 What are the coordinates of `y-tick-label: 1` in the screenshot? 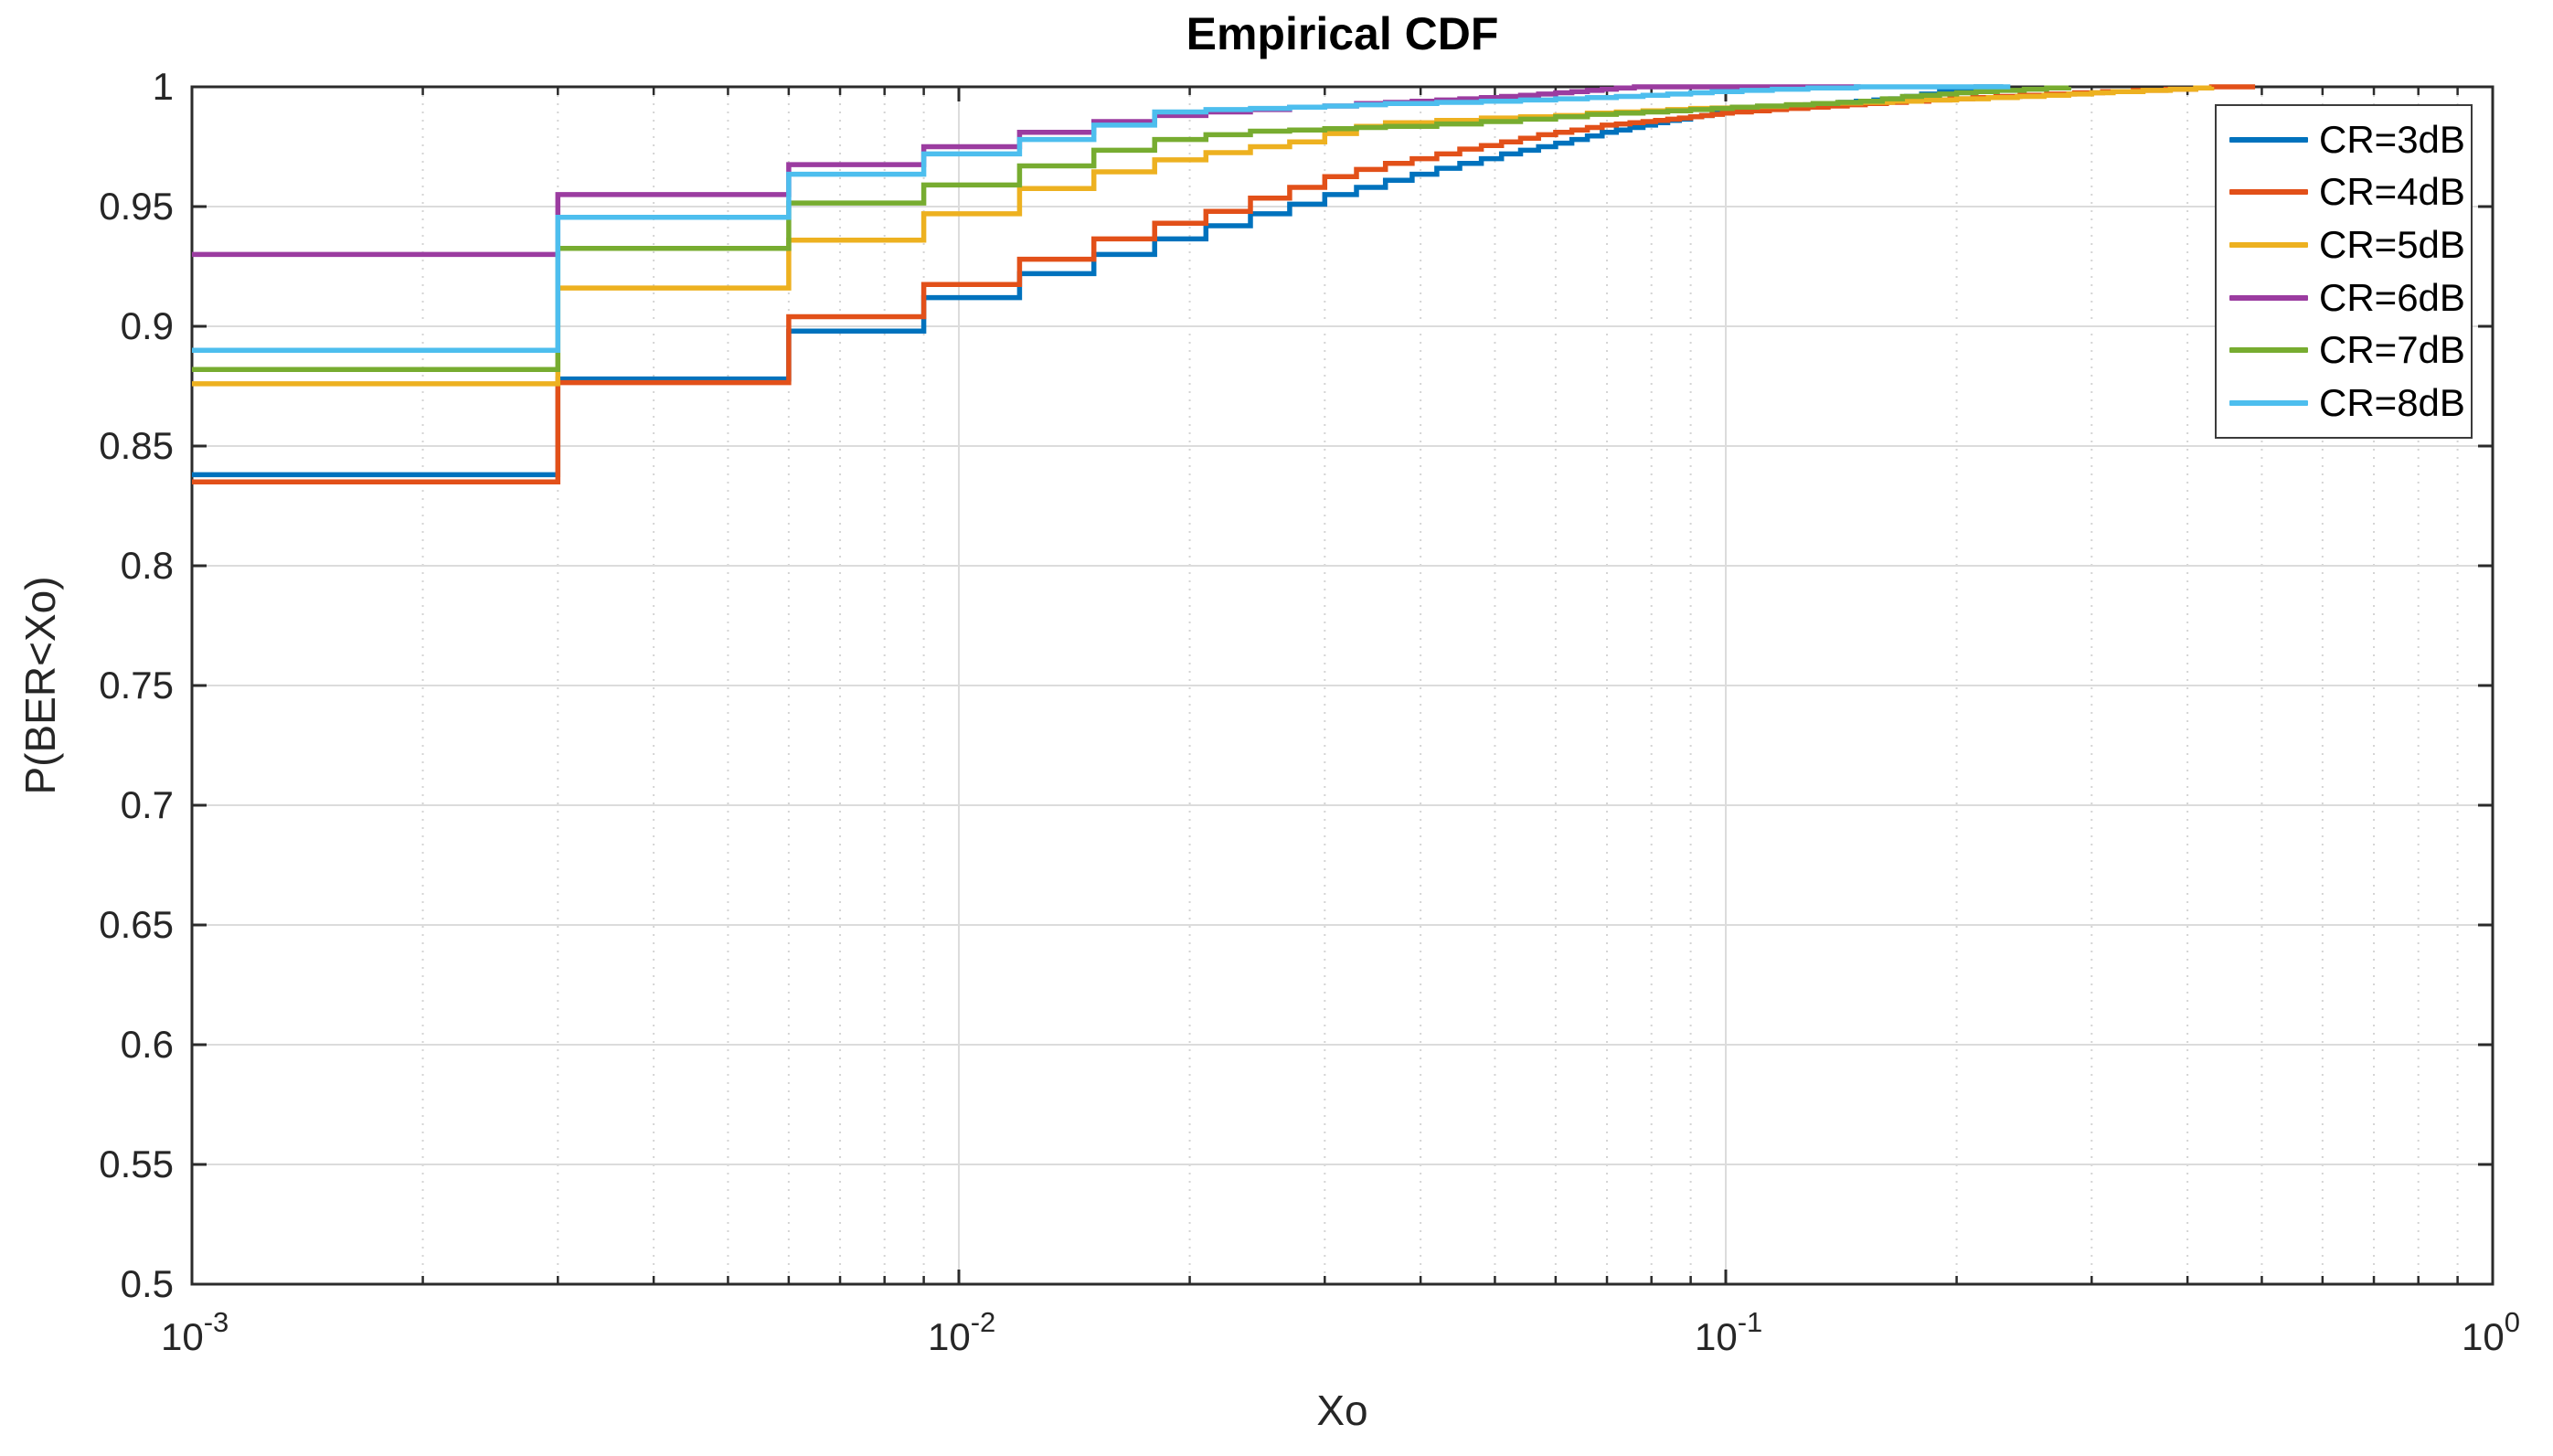 It's located at (163, 86).